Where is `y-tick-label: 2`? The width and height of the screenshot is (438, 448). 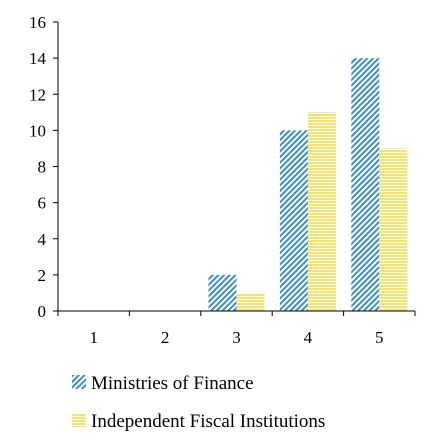
y-tick-label: 2 is located at coordinates (42, 275).